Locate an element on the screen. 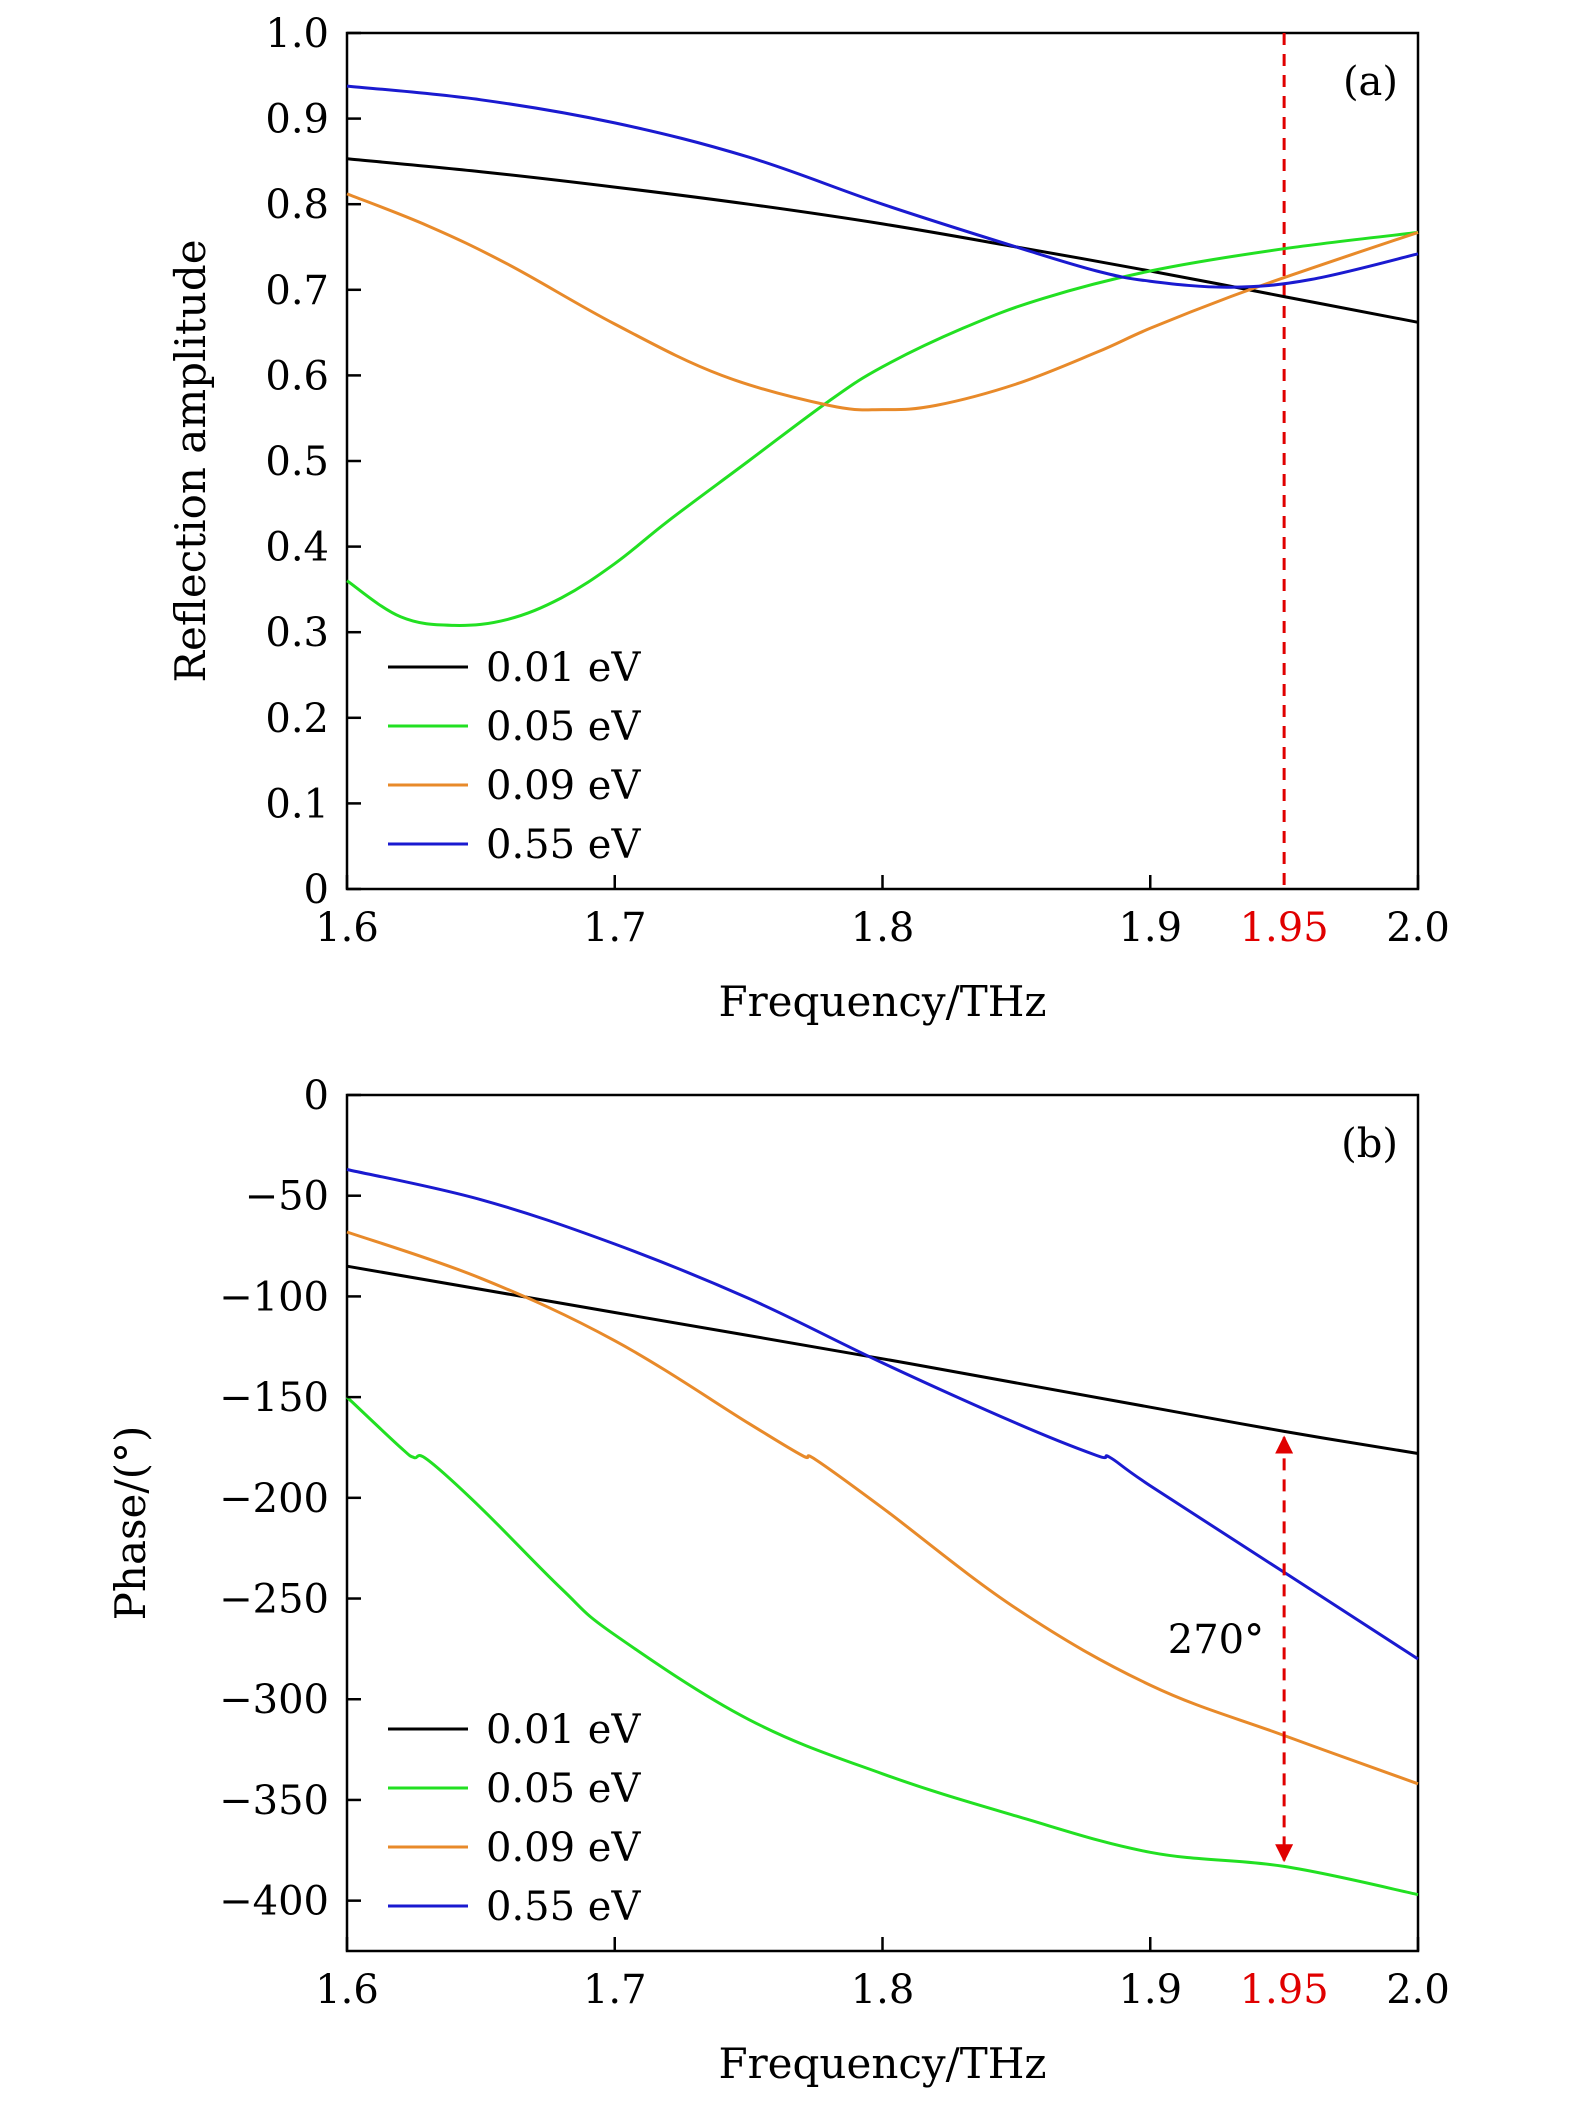 The height and width of the screenshot is (2116, 1575). series-line-0-05-eV is located at coordinates (882, 428).